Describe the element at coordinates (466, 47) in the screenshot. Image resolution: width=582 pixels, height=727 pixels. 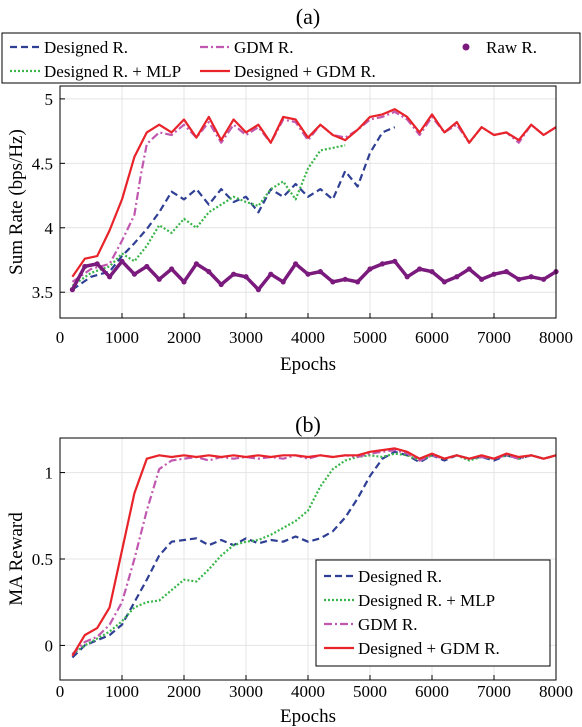
I see `legend-marker` at that location.